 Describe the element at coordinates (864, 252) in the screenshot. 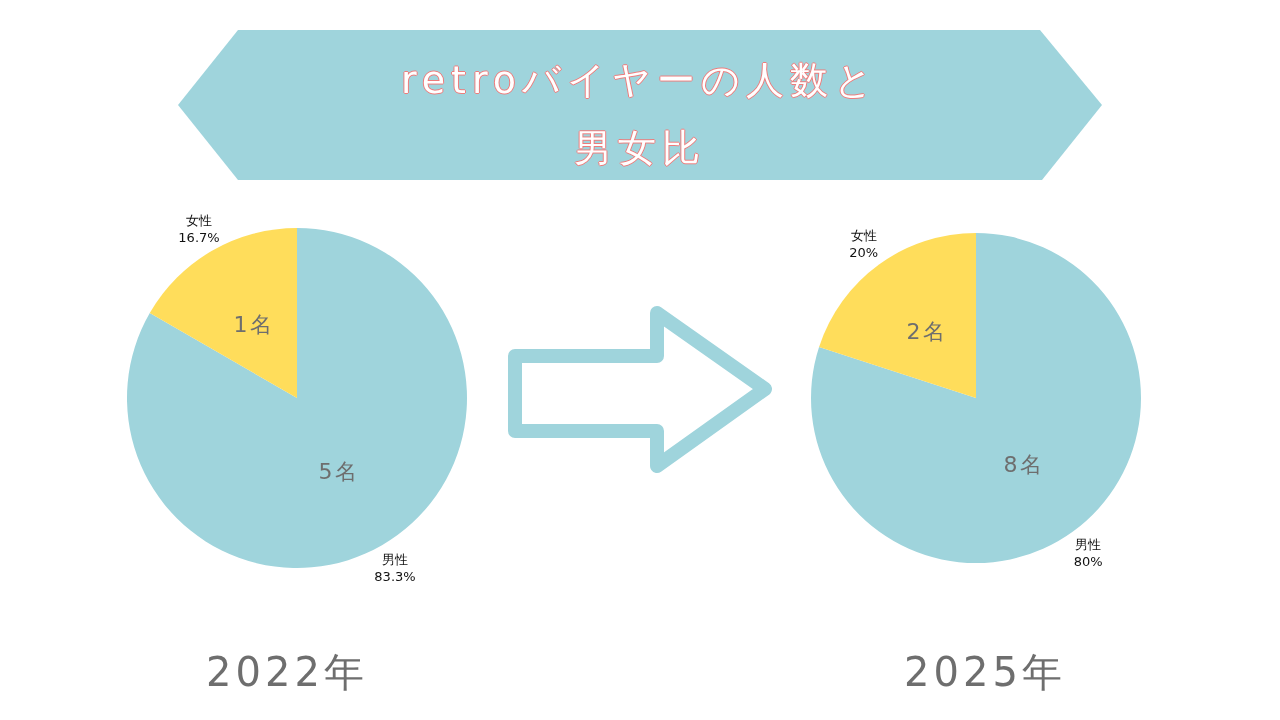

I see `text: 20%` at that location.